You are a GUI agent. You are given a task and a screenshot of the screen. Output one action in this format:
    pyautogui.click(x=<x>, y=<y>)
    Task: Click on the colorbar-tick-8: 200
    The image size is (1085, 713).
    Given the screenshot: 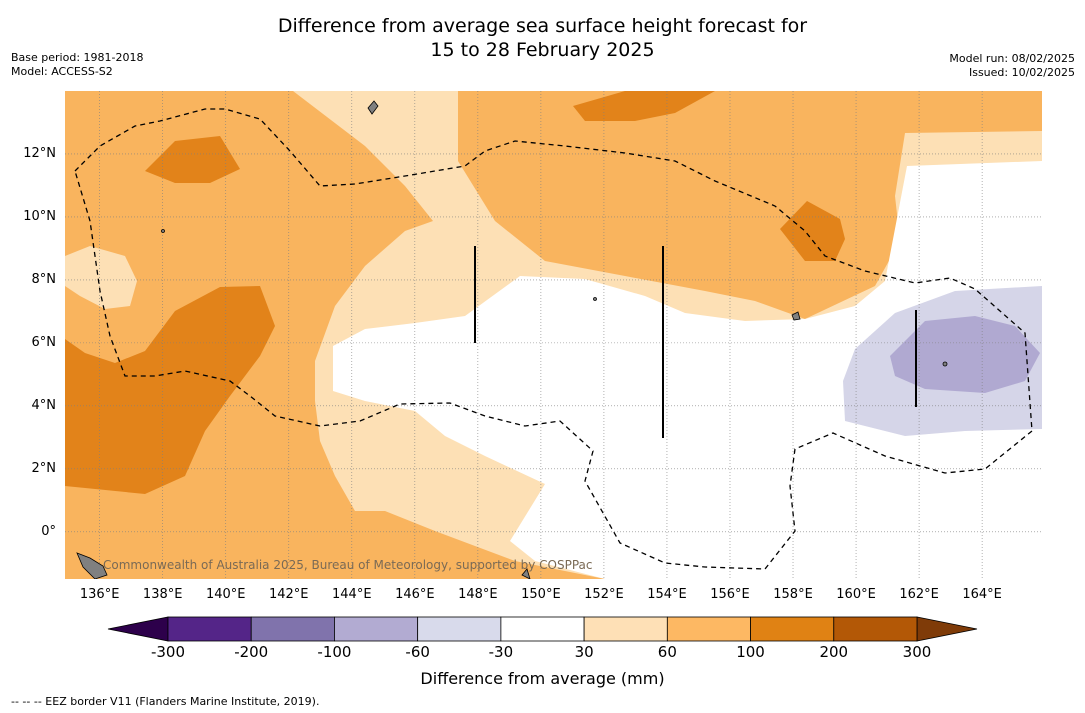 What is the action you would take?
    pyautogui.click(x=834, y=652)
    